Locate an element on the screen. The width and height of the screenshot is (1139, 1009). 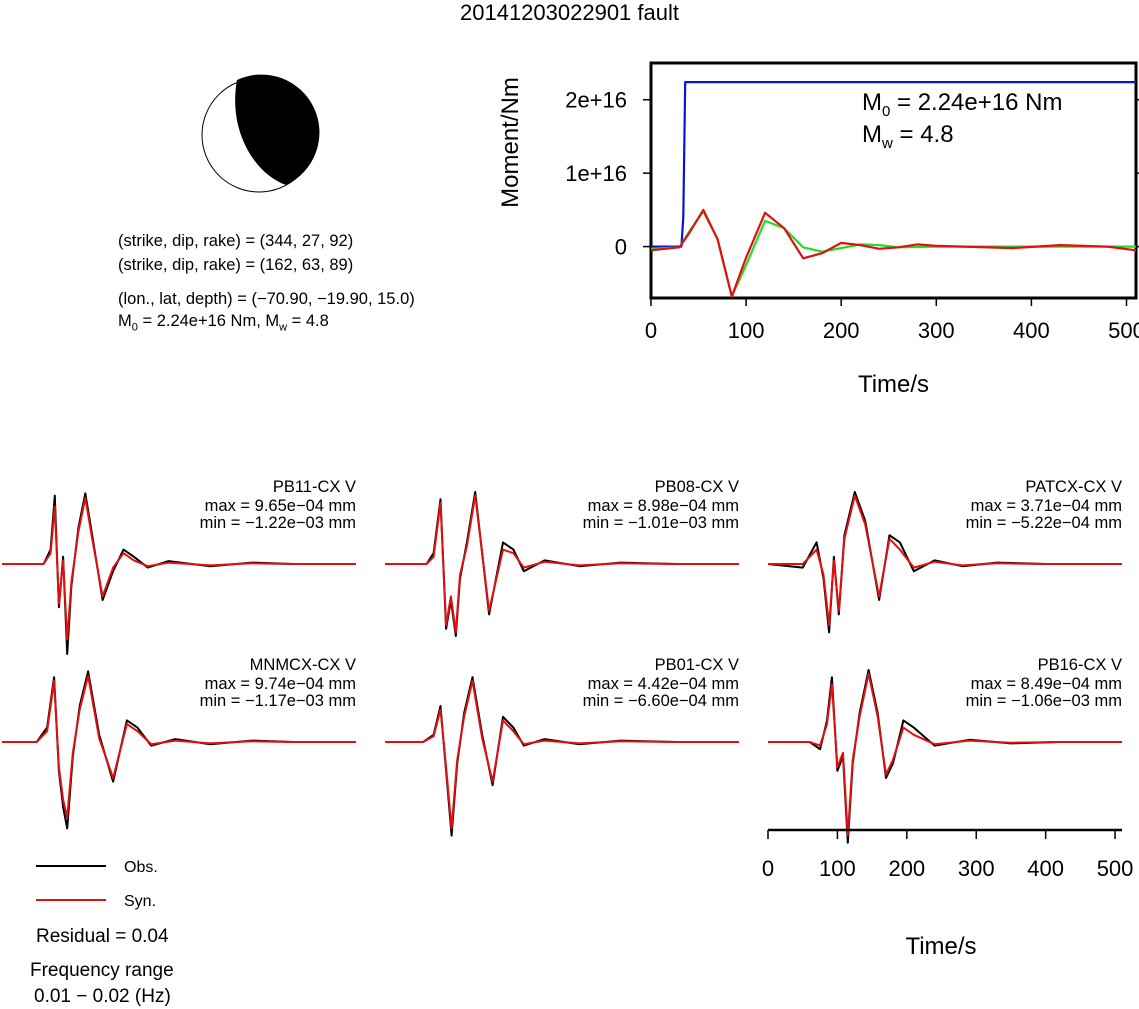
station-max: max = 8.49e−04 mm is located at coordinates (1046, 684).